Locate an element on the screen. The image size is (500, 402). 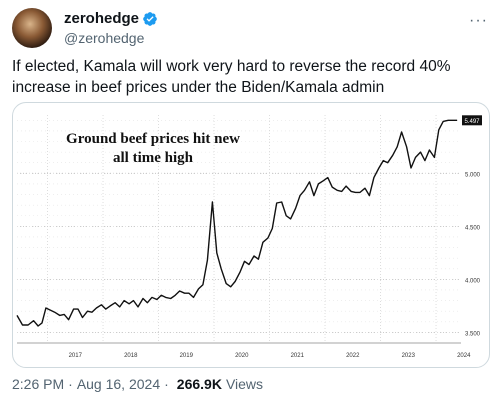
views-label: Views is located at coordinates (244, 384).